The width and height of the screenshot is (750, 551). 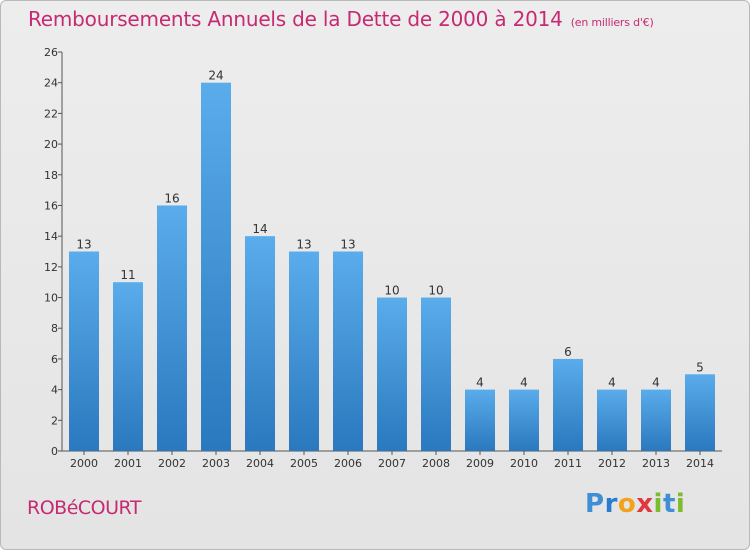 I want to click on data-label-2000: 13, so click(x=83, y=245).